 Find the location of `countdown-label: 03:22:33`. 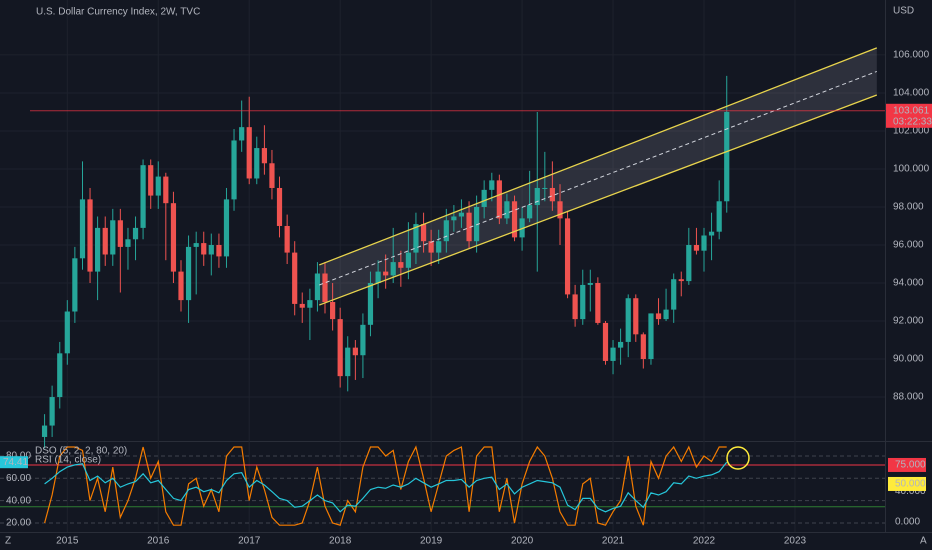

countdown-label: 03:22:33 is located at coordinates (912, 121).